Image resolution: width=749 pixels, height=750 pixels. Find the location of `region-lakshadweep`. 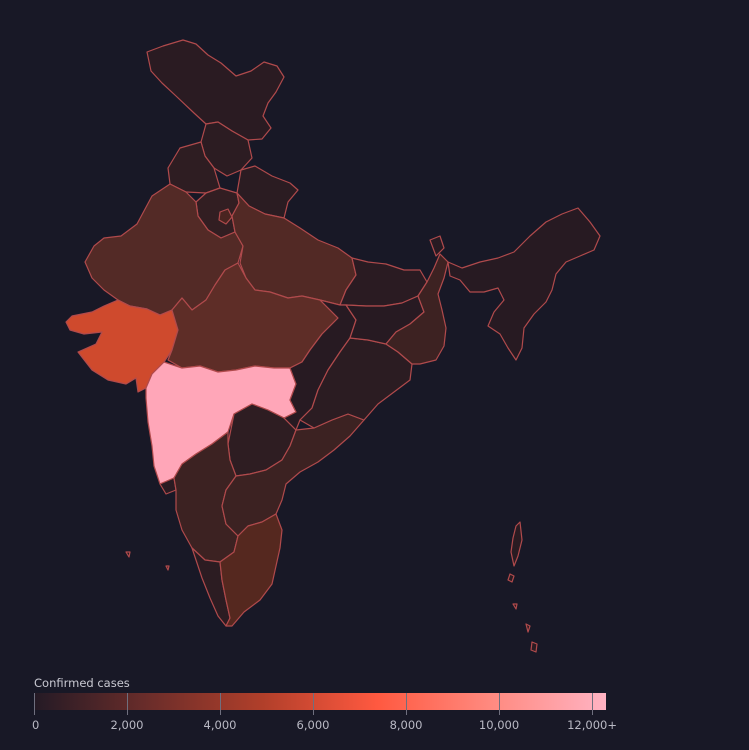

region-lakshadweep is located at coordinates (147, 561).